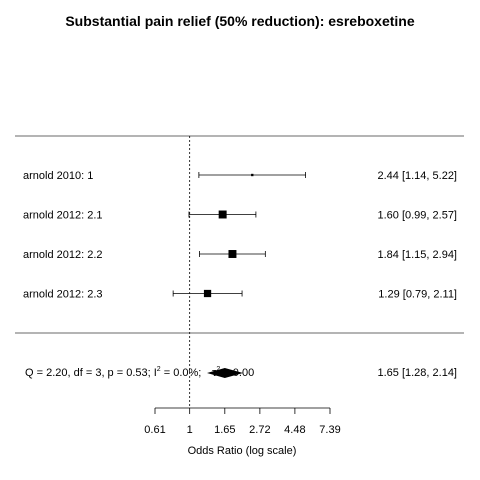  Describe the element at coordinates (417, 255) in the screenshot. I see `estimate-text: 1.84 [1.15, 2.94]` at that location.